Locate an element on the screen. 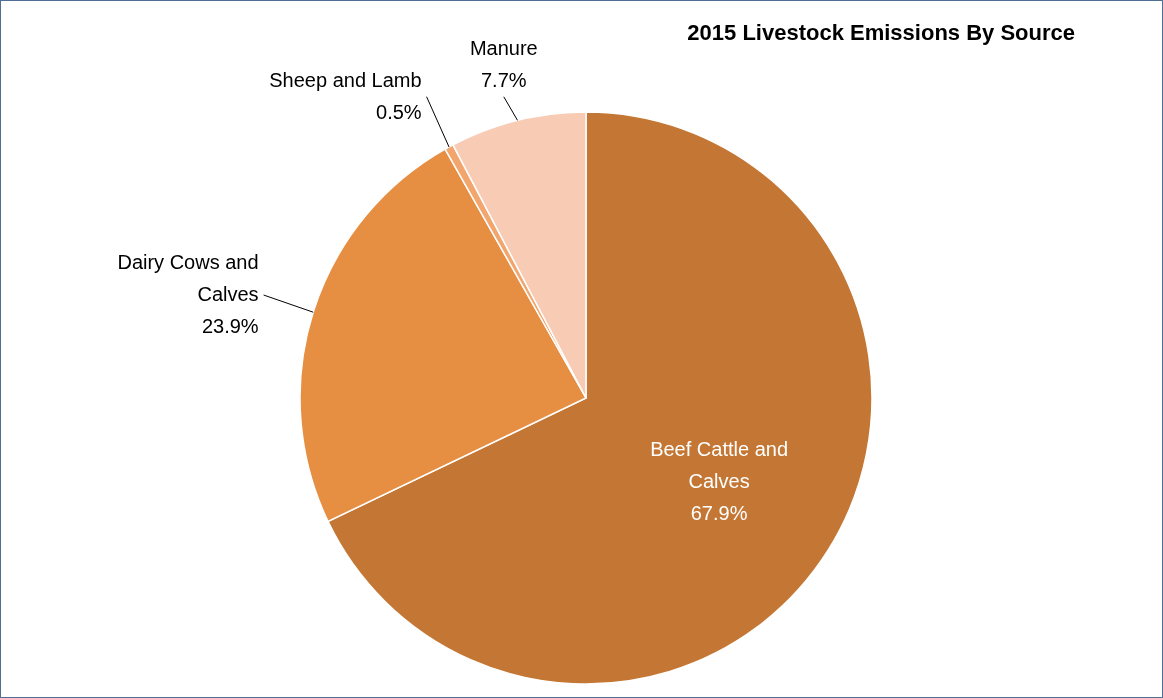 This screenshot has width=1163, height=698. data-label: 67.9% is located at coordinates (719, 512).